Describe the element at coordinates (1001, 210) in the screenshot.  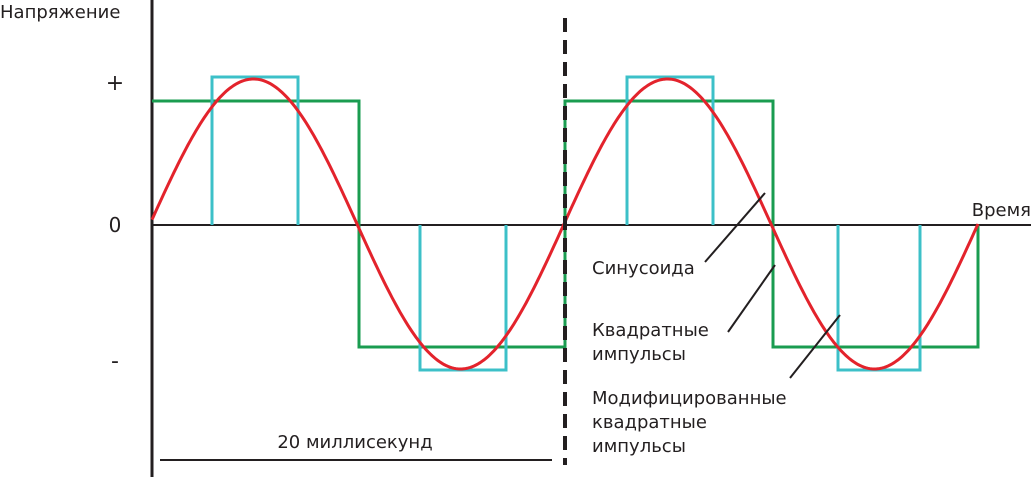
I see `x-axis-label: Время` at that location.